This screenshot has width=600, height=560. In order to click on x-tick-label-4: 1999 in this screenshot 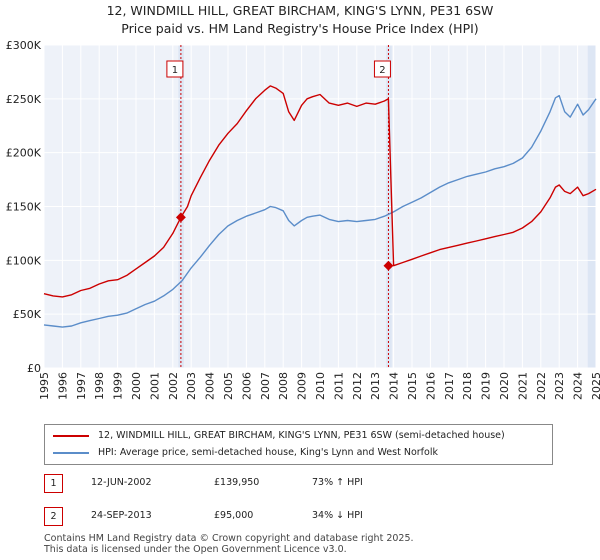, I will do `click(118, 386)`.